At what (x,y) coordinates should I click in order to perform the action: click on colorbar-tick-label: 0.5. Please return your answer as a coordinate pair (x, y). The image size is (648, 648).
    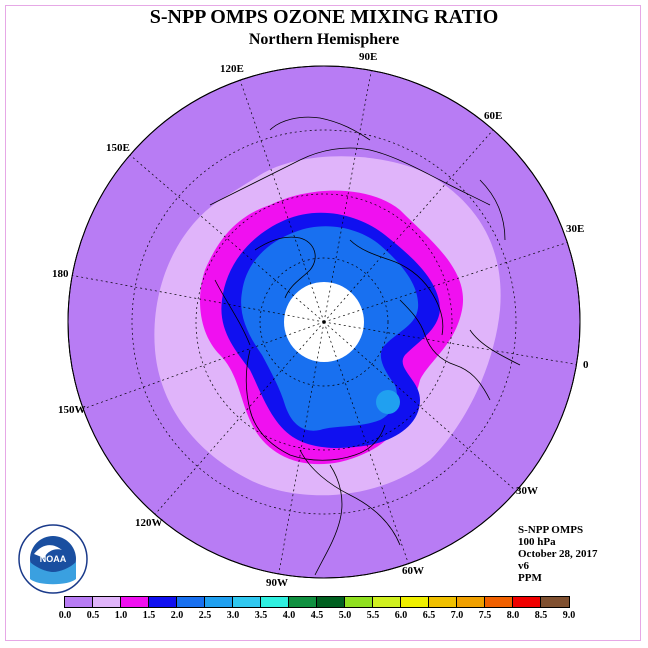
    Looking at the image, I should click on (93, 615).